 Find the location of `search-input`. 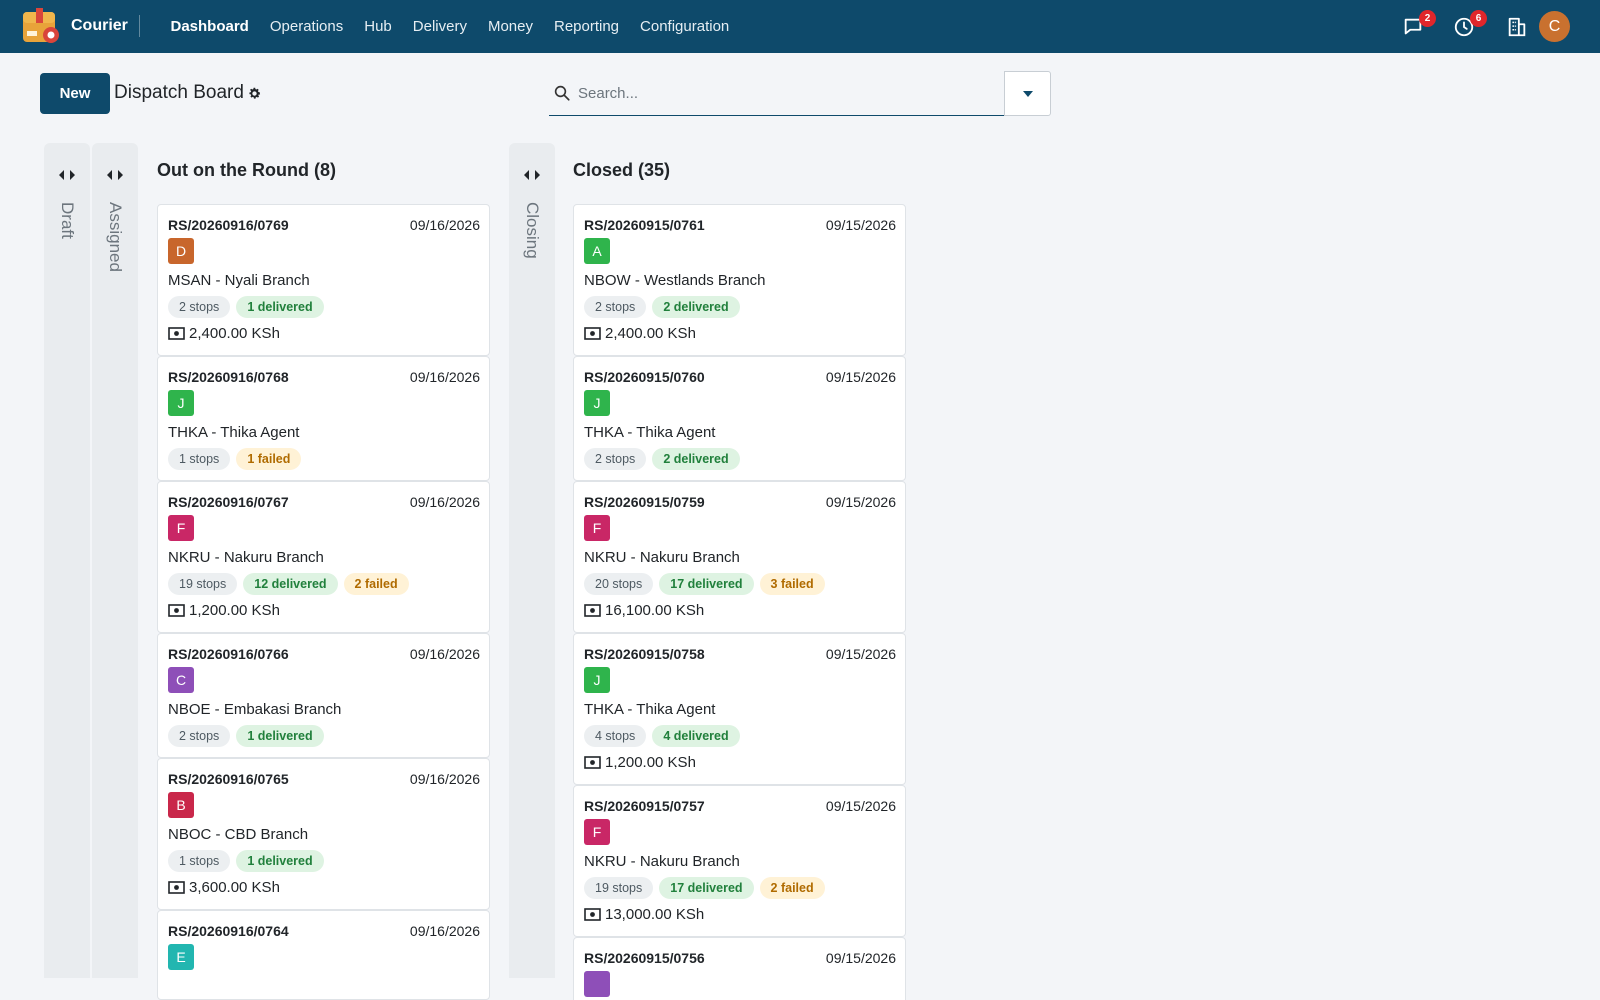

search-input is located at coordinates (785, 93).